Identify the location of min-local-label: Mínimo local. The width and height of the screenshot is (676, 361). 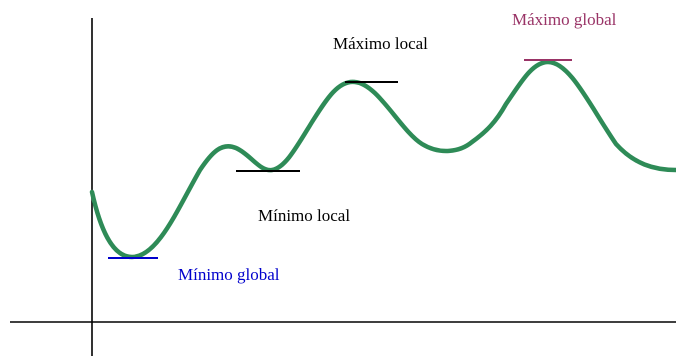
(304, 215).